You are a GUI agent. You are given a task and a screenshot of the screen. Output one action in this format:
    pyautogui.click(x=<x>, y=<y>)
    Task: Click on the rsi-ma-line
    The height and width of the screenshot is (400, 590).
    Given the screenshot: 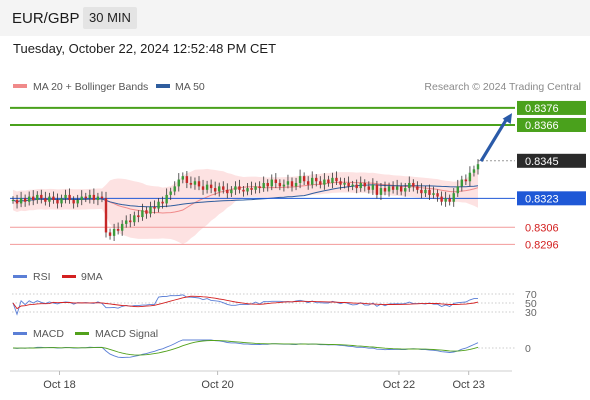 What is the action you would take?
    pyautogui.click(x=245, y=302)
    